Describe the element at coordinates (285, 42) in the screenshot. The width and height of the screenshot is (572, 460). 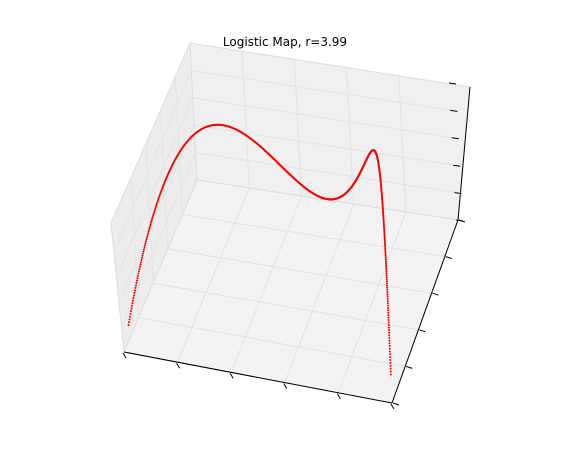
I see `chart-title: Logistic Map, r=3.99` at that location.